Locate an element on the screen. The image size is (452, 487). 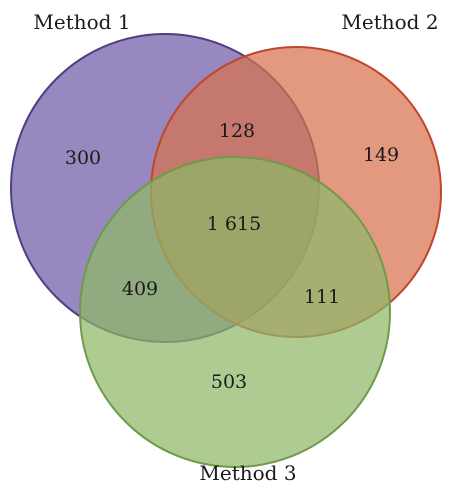
region-count-only-method-2: 149 is located at coordinates (381, 155).